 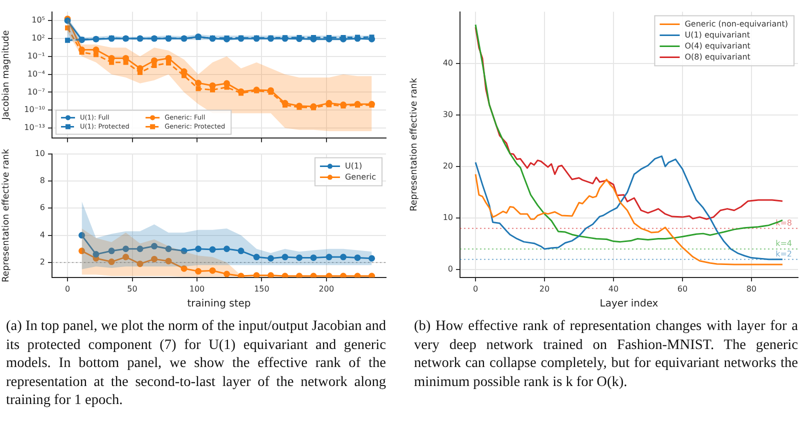 I want to click on x-tick-label: 40, so click(x=613, y=289).